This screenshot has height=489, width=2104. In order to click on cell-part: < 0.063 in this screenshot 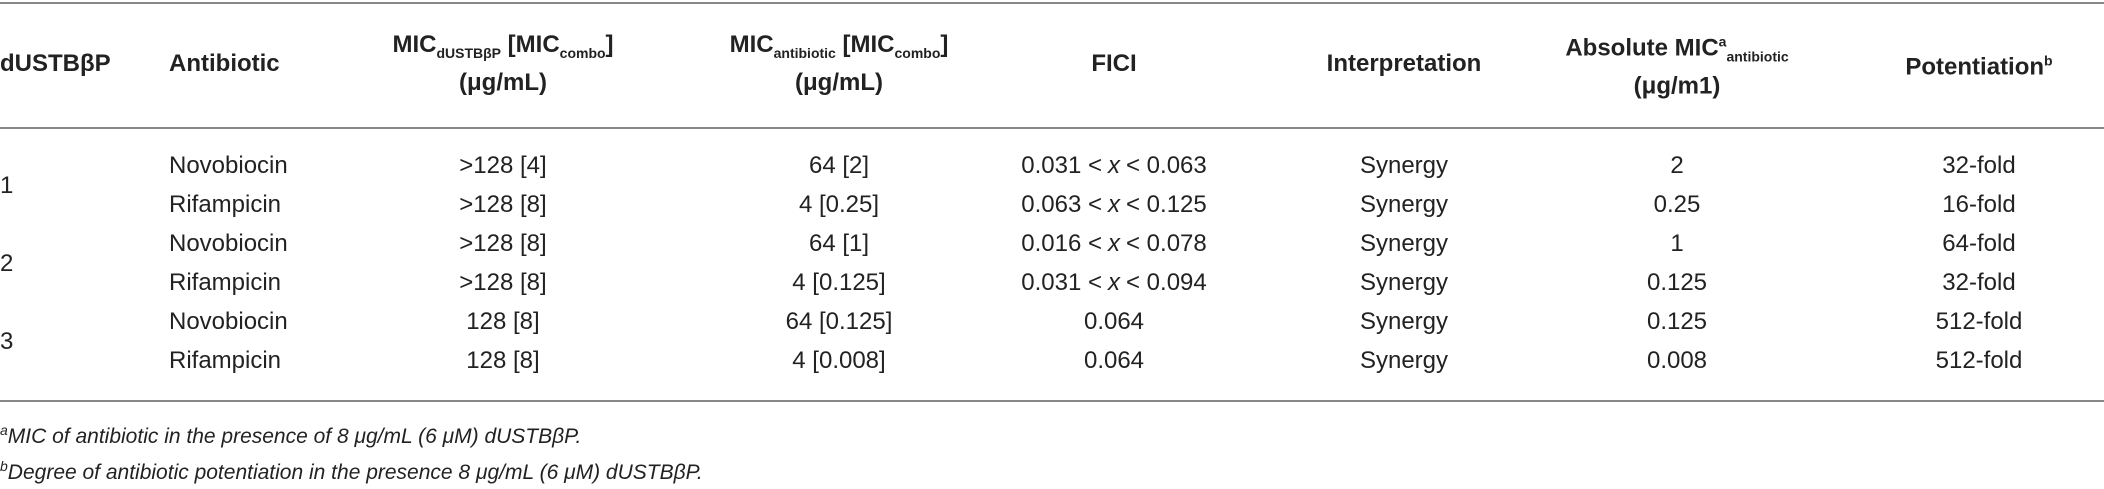, I will do `click(1166, 165)`.